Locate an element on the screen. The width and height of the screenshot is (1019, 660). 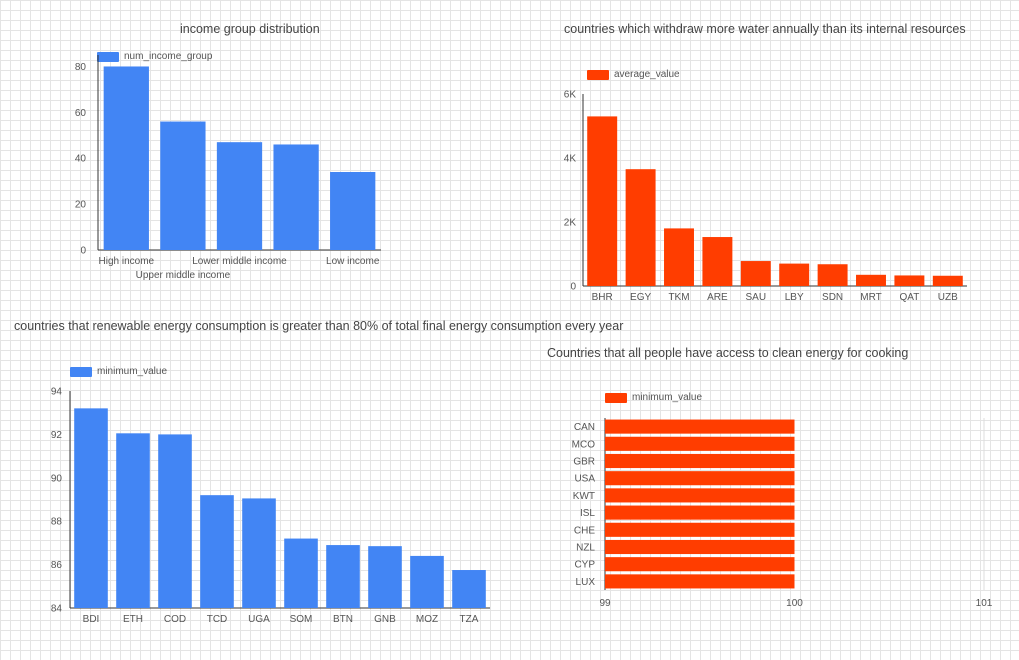
bar-lux is located at coordinates (700, 581).